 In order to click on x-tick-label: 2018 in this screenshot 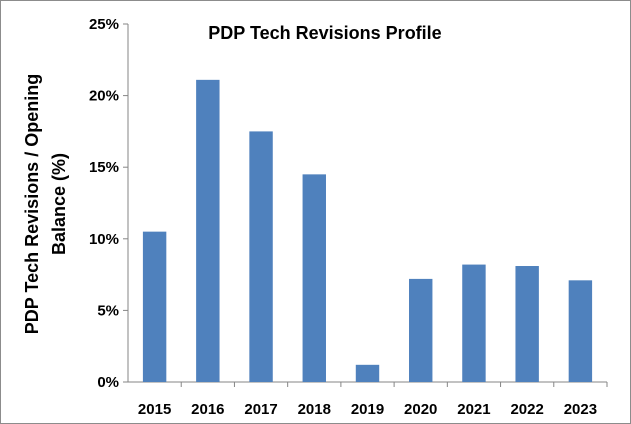, I will do `click(314, 409)`.